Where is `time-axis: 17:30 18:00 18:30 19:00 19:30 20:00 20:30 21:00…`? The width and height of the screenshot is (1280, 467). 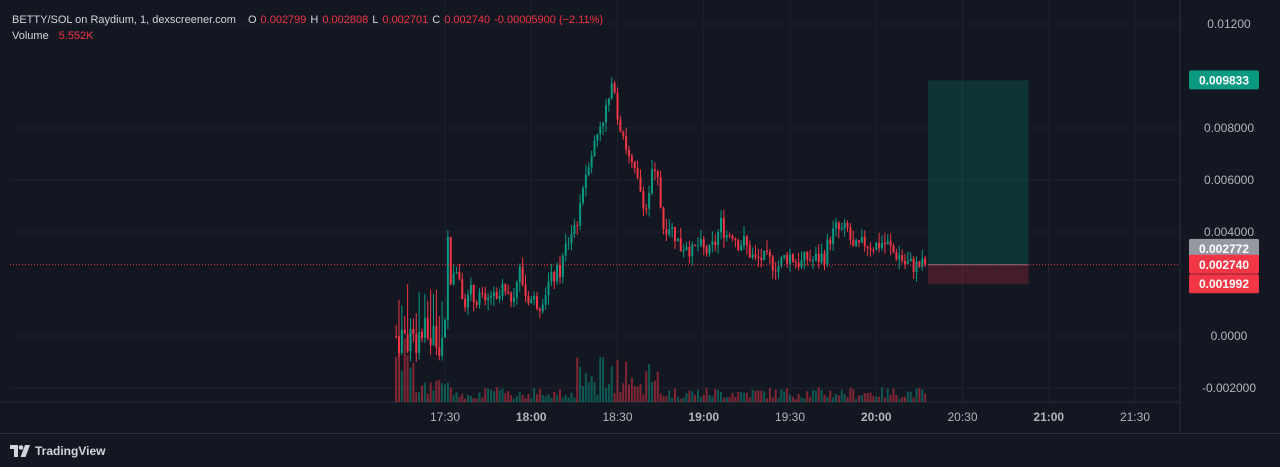 time-axis: 17:30 18:00 18:30 19:00 19:30 20:00 20:30 21:00… is located at coordinates (790, 417).